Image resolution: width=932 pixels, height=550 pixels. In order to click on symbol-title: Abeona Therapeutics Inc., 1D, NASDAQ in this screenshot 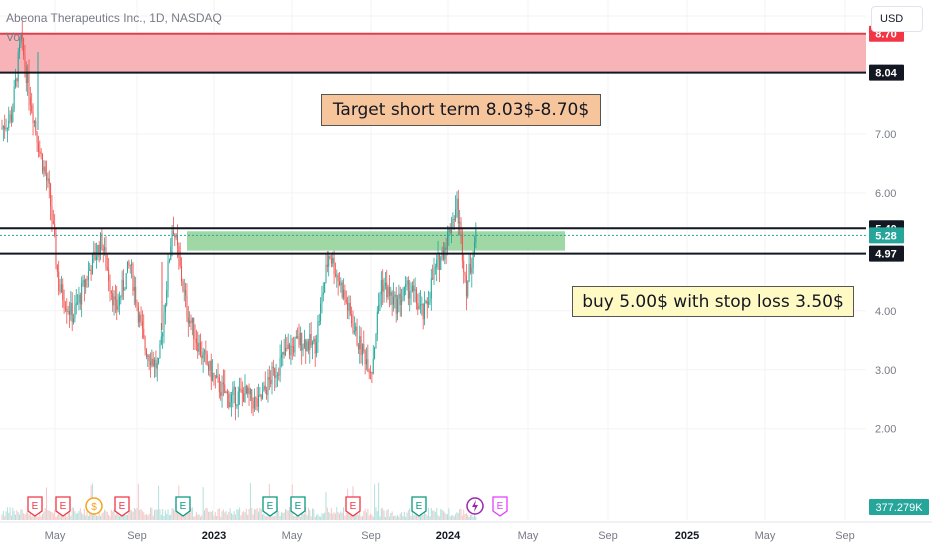, I will do `click(114, 18)`.